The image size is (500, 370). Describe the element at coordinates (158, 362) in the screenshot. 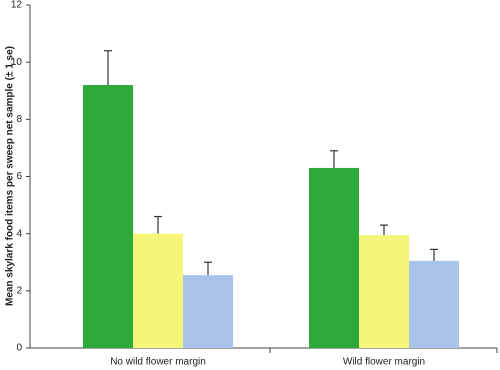

I see `x-tick-label: No wild flower margin` at that location.